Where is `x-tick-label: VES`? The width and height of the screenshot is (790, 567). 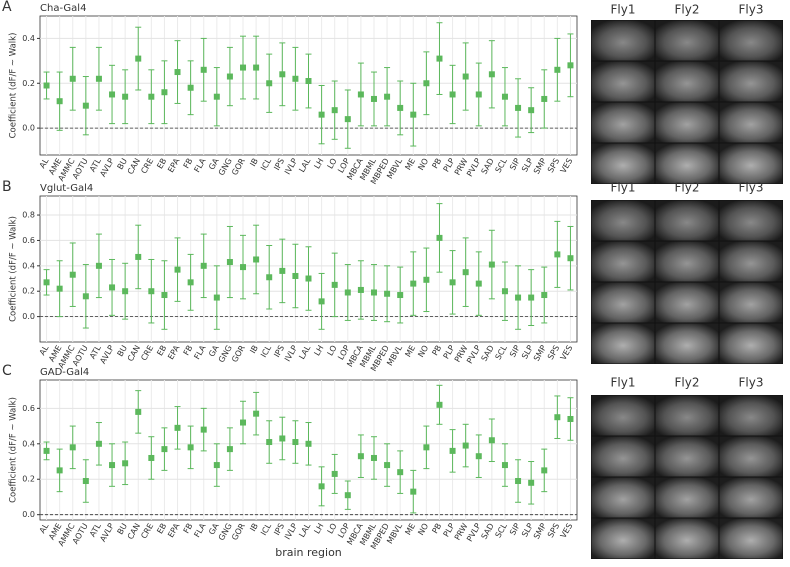 x-tick-label: VES is located at coordinates (567, 531).